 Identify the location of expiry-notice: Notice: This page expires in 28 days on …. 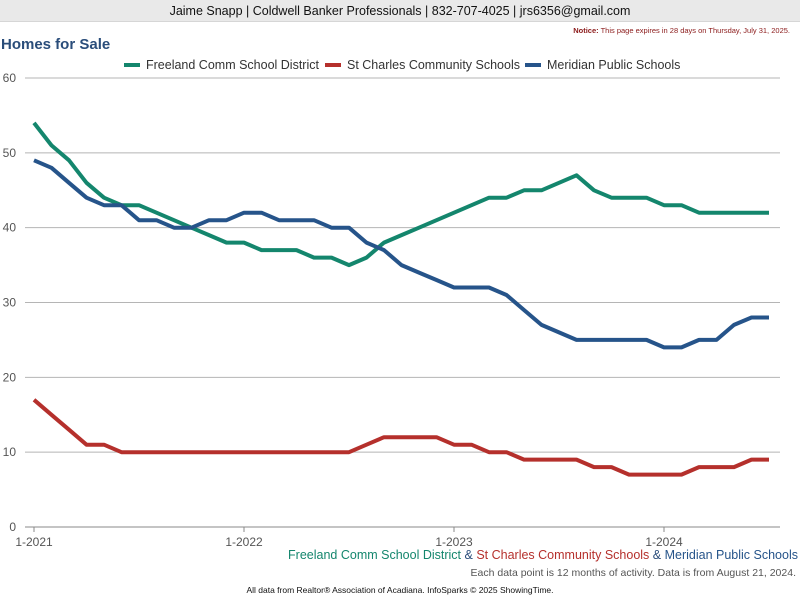
(681, 30).